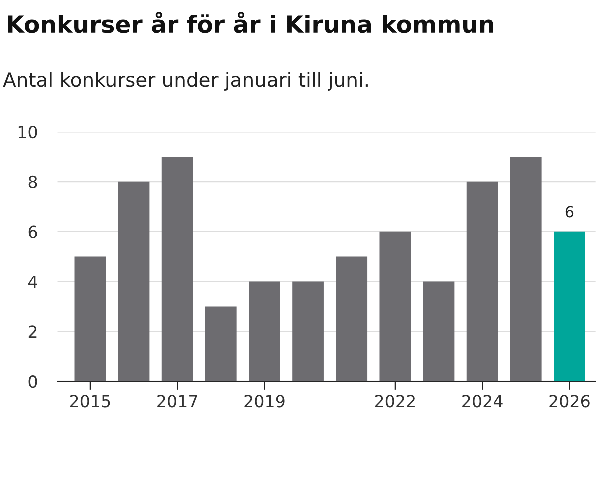  Describe the element at coordinates (178, 401) in the screenshot. I see `x-tick-label: 2017` at that location.